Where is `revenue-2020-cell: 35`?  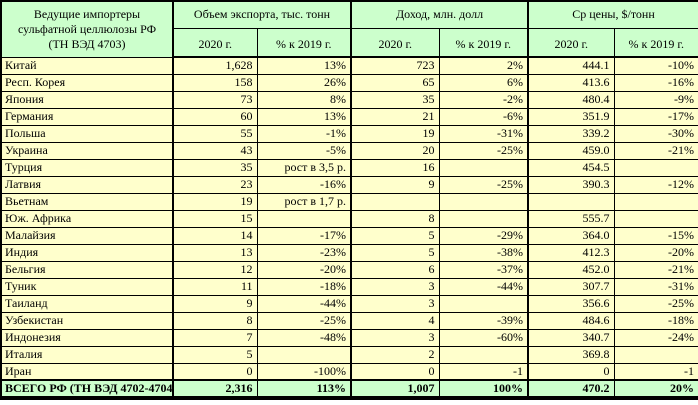
revenue-2020-cell: 35 is located at coordinates (395, 99).